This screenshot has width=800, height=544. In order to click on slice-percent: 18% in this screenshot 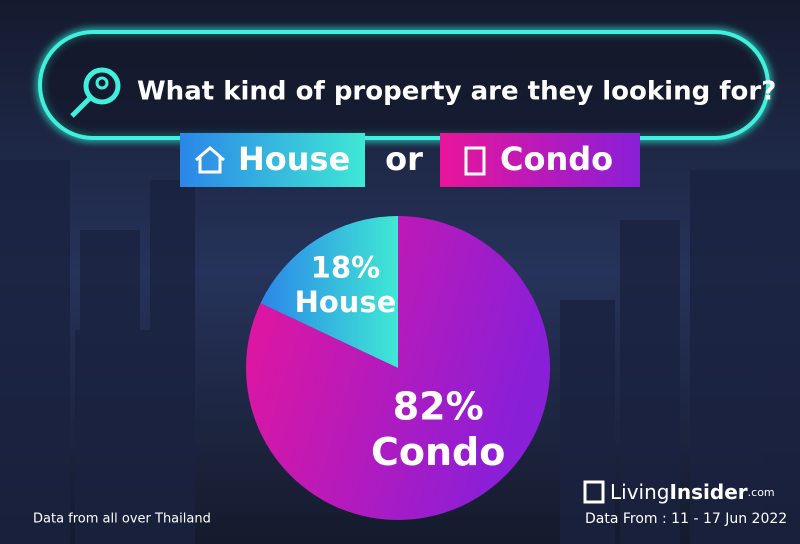, I will do `click(345, 267)`.